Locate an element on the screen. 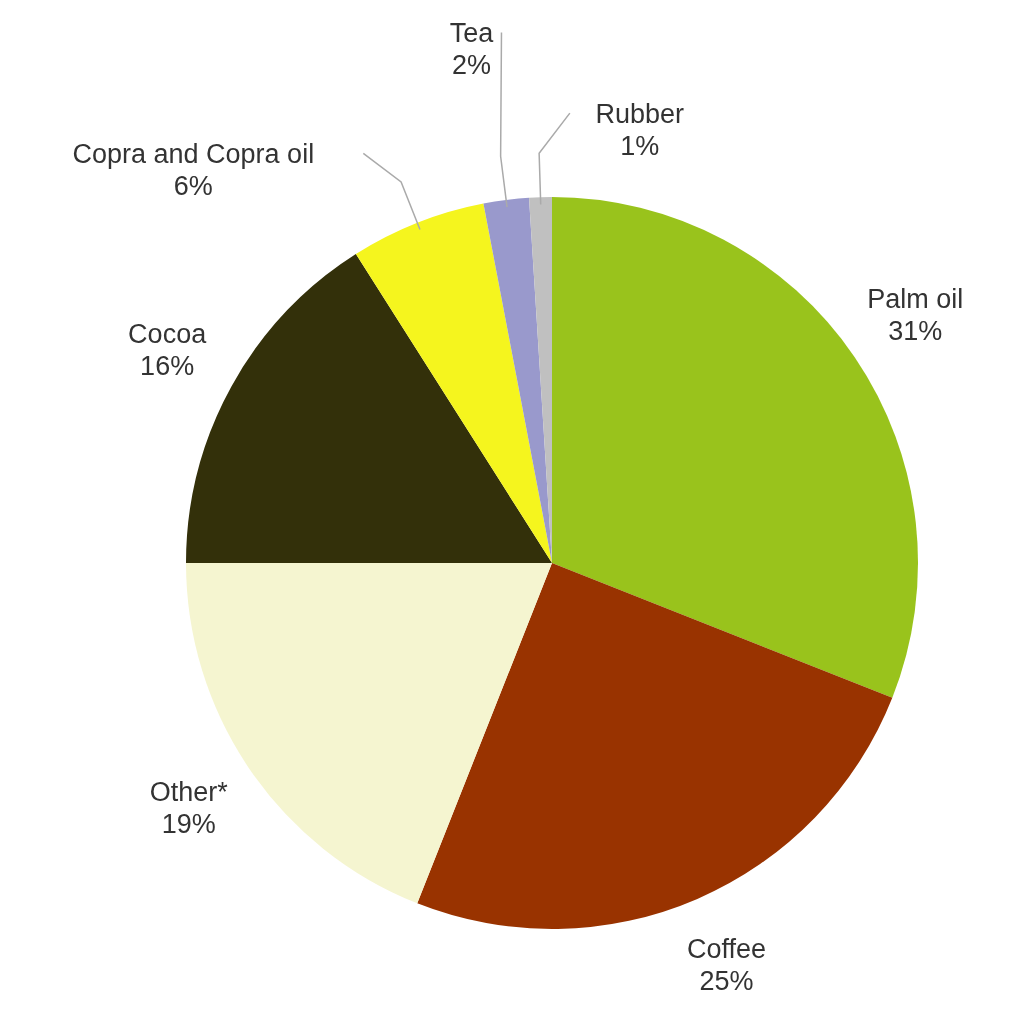 Image resolution: width=1009 pixels, height=1018 pixels. slice-label: Cocoa is located at coordinates (168, 333).